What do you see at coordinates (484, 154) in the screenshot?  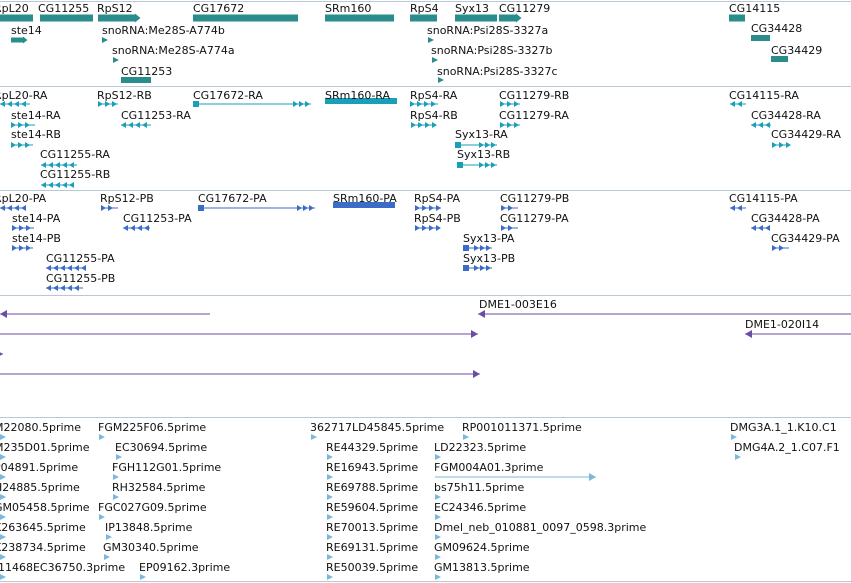 I see `transcripts-feature-label: Syx13-RB` at bounding box center [484, 154].